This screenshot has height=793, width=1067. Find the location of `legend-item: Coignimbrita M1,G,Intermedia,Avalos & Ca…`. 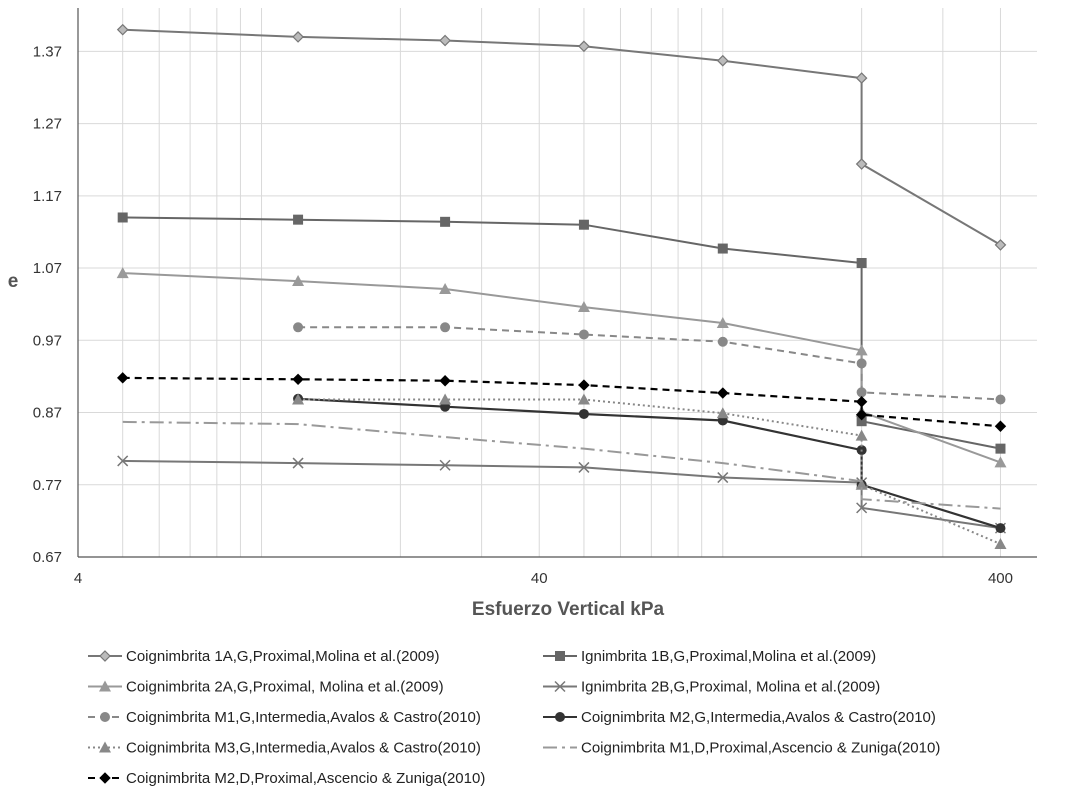

legend-item: Coignimbrita M1,G,Intermedia,Avalos & Ca… is located at coordinates (284, 717).